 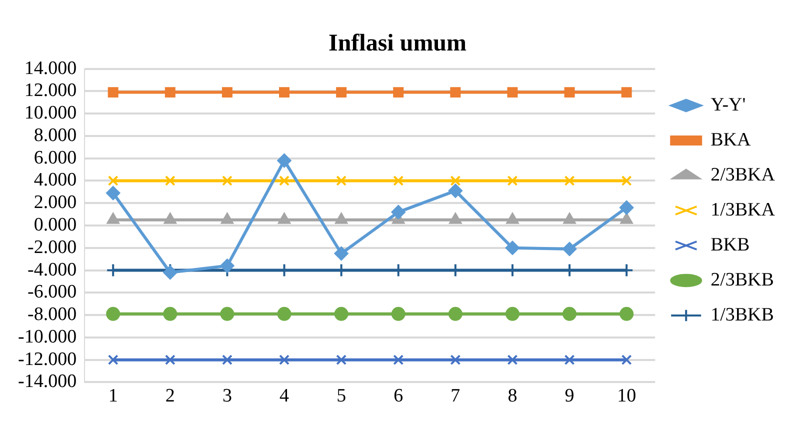 I want to click on legend-label: BKA, so click(x=730, y=139).